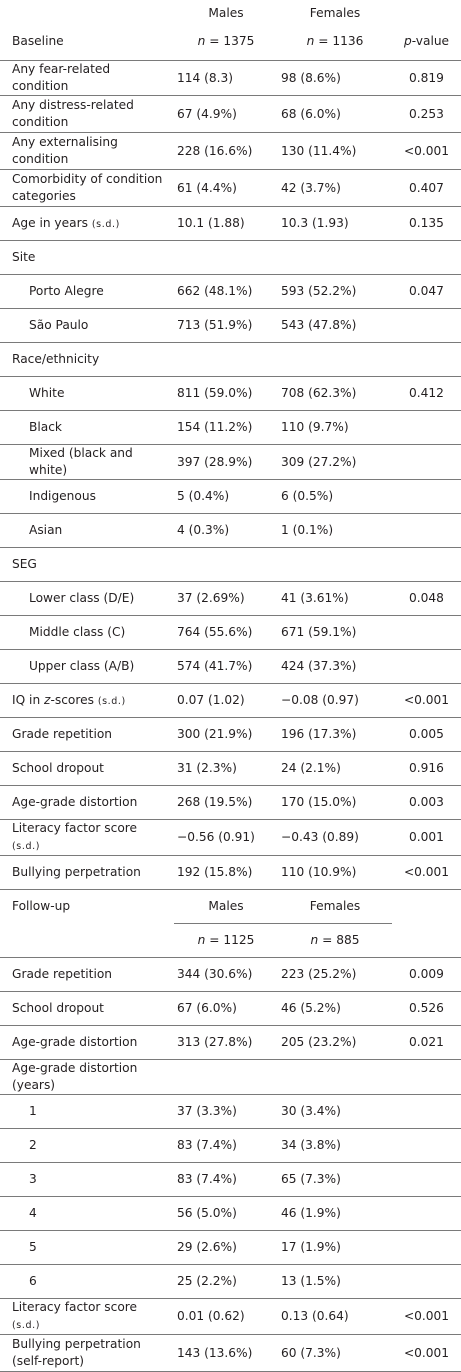 This screenshot has height=1372, width=461. Describe the element at coordinates (335, 78) in the screenshot. I see `females-value: 98 (8.6%)` at that location.